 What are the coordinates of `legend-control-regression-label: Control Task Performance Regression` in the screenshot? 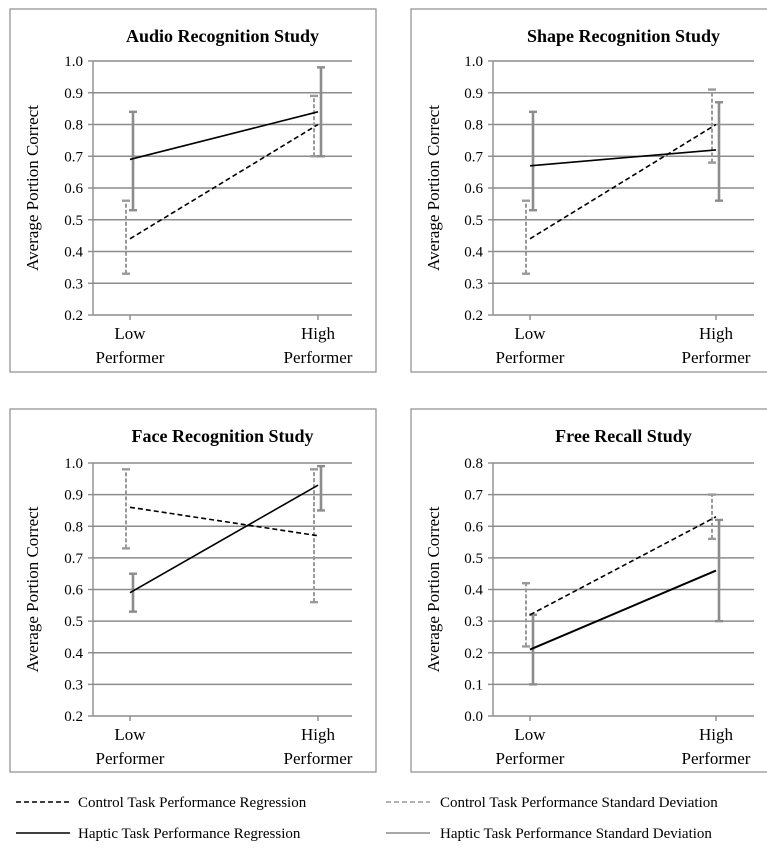 It's located at (192, 803).